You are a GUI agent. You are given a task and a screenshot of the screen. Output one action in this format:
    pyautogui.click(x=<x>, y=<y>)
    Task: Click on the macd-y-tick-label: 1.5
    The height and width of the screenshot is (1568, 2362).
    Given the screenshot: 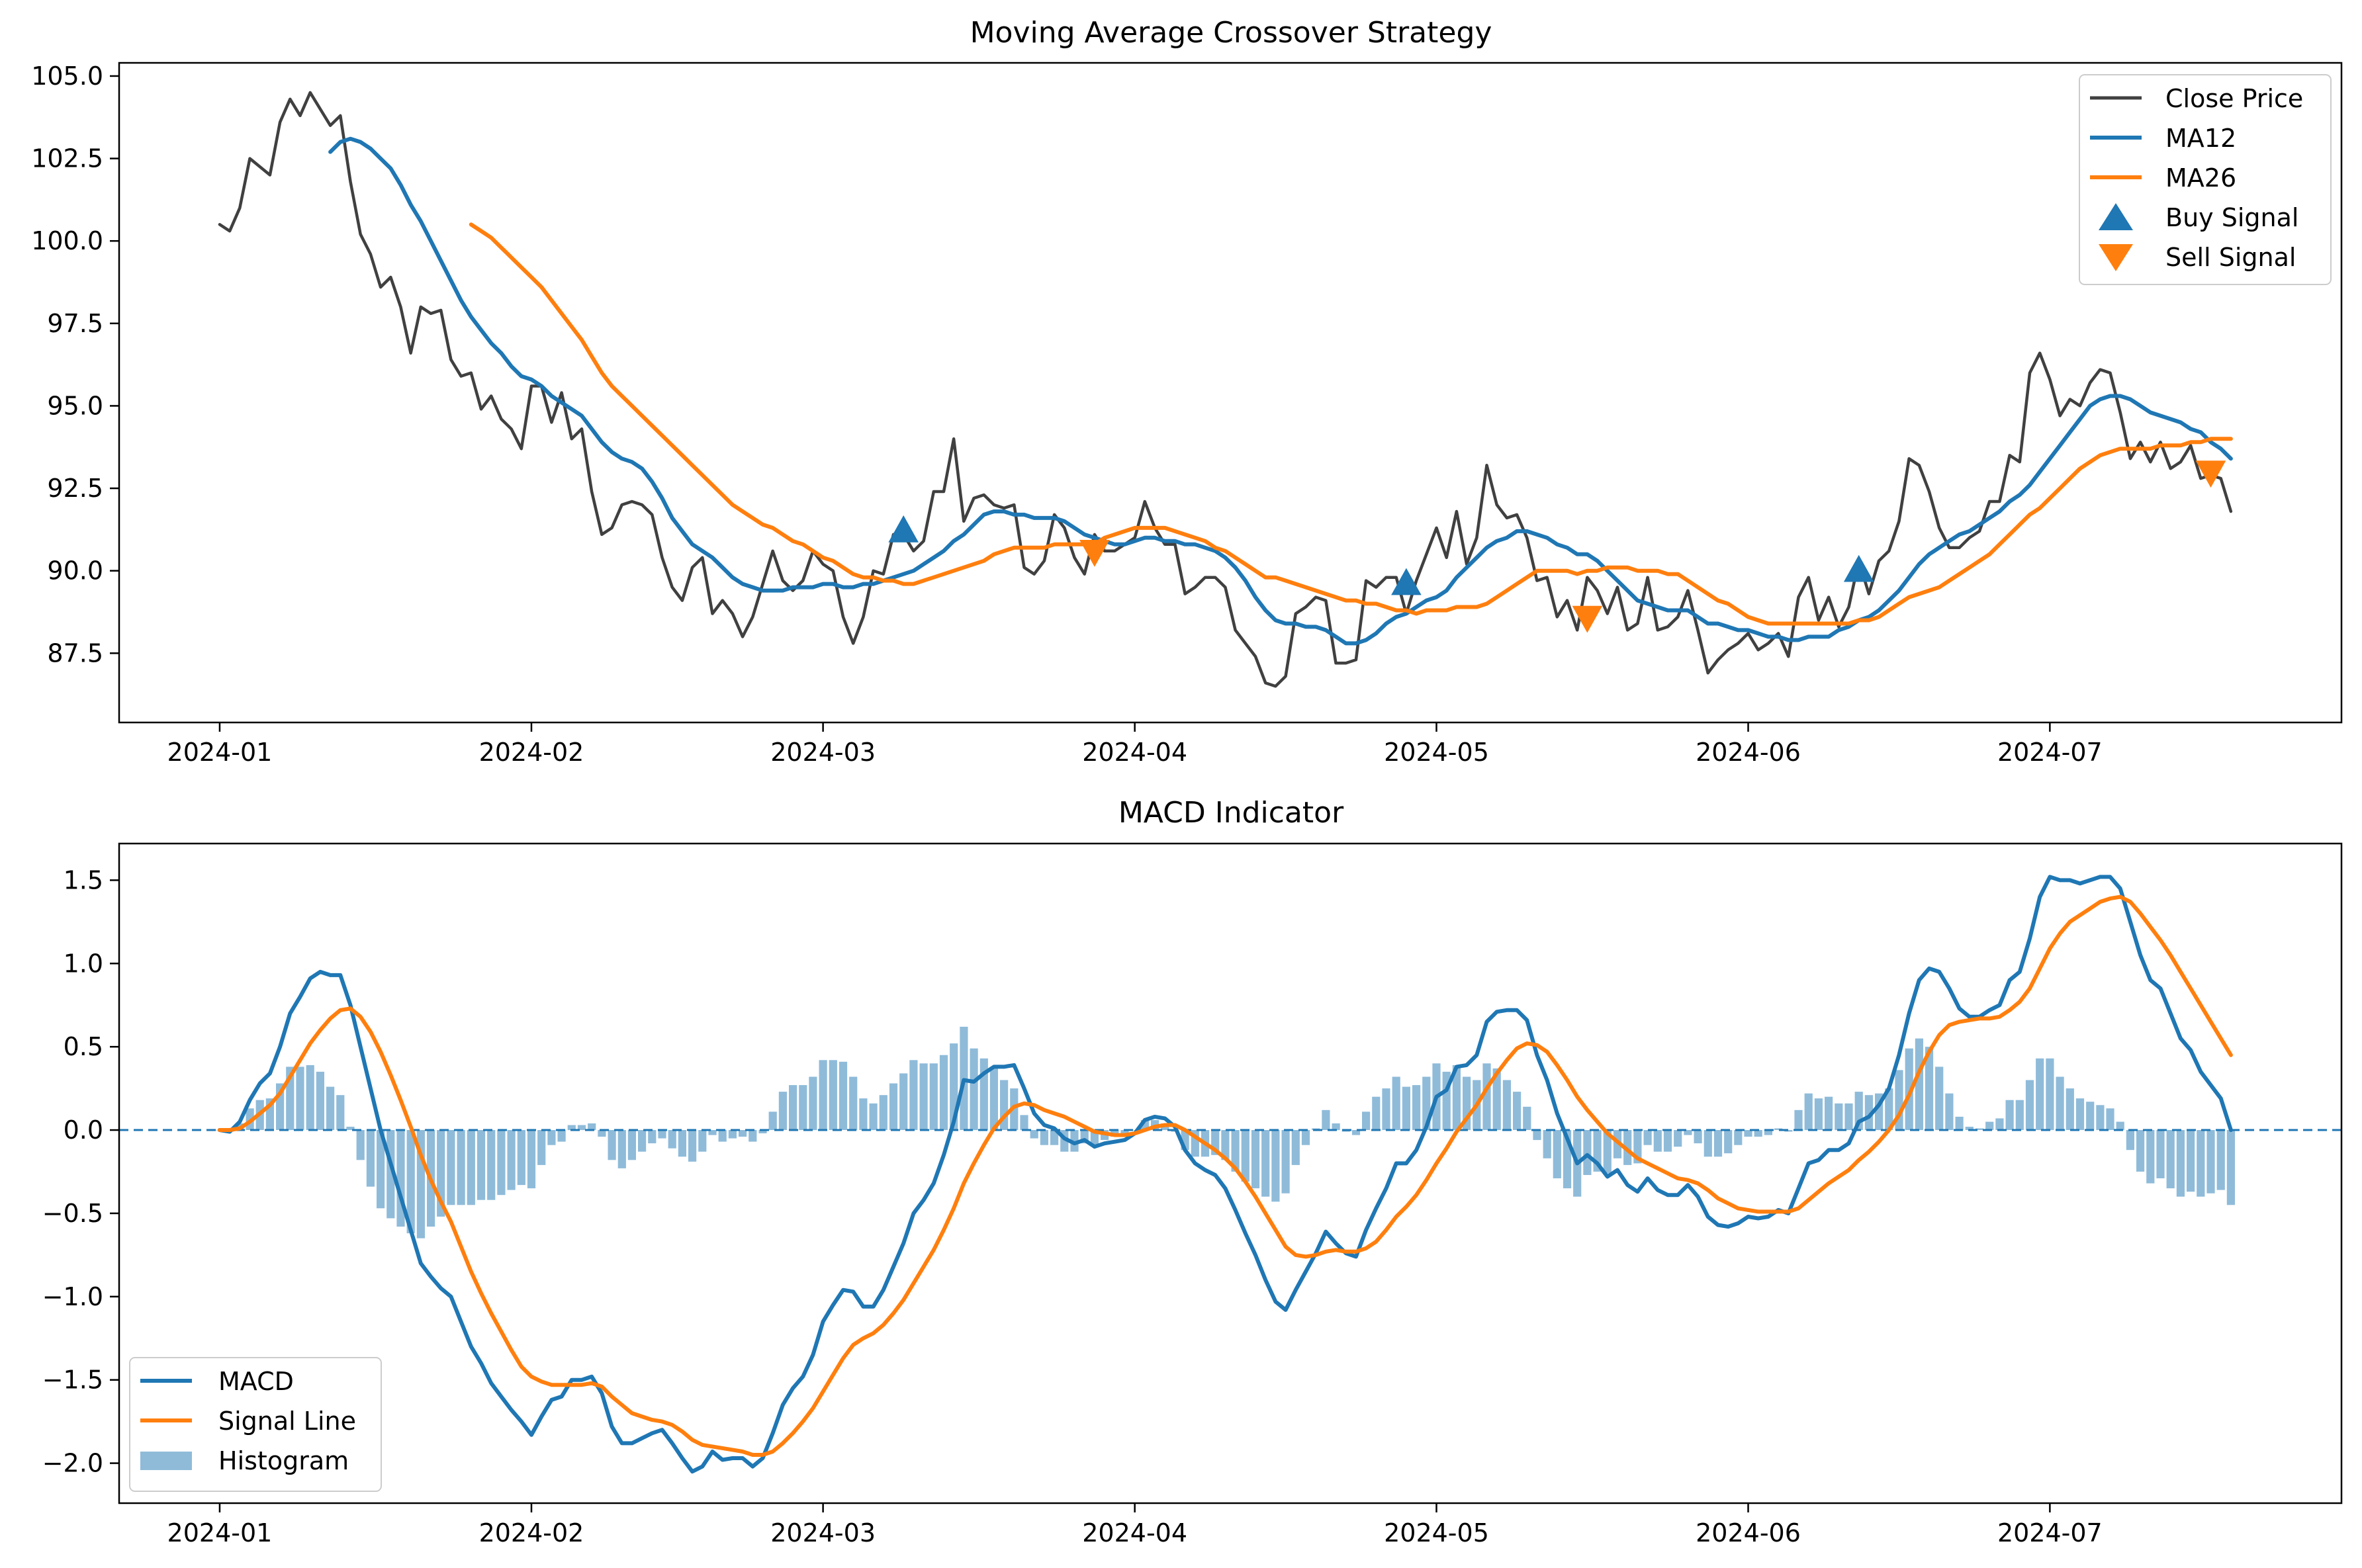 What is the action you would take?
    pyautogui.click(x=83, y=880)
    